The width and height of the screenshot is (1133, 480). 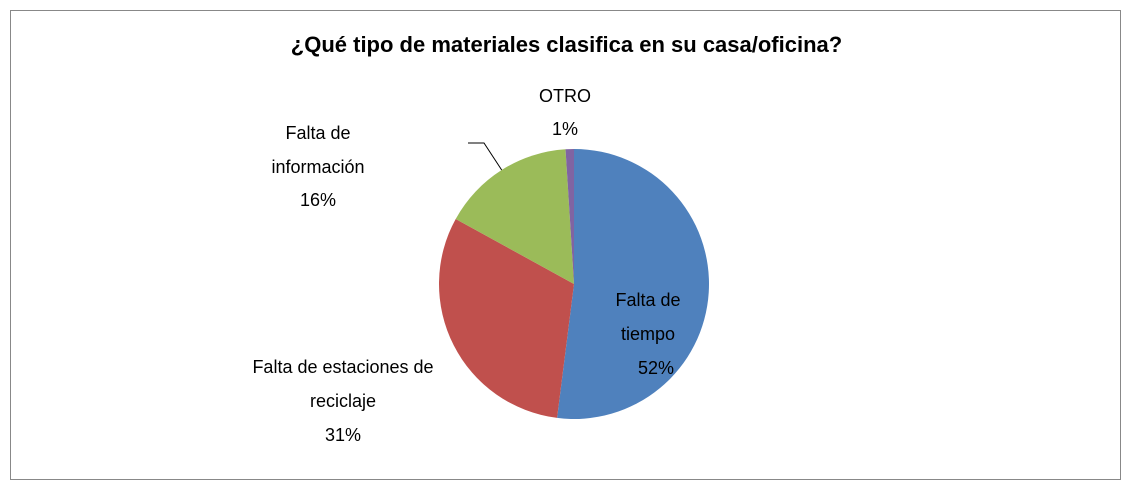 I want to click on chart, so click(x=574, y=281).